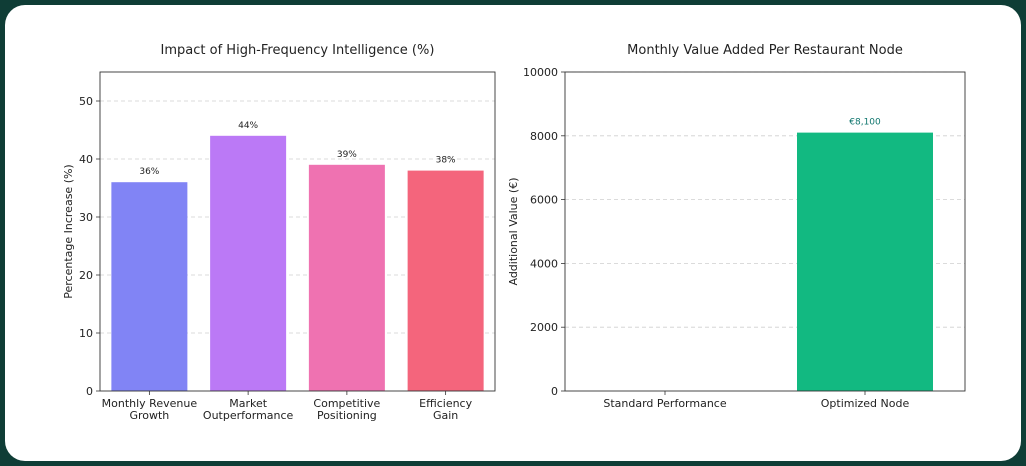 The image size is (1026, 466). Describe the element at coordinates (86, 101) in the screenshot. I see `chart1-y-tick-label: 50` at that location.